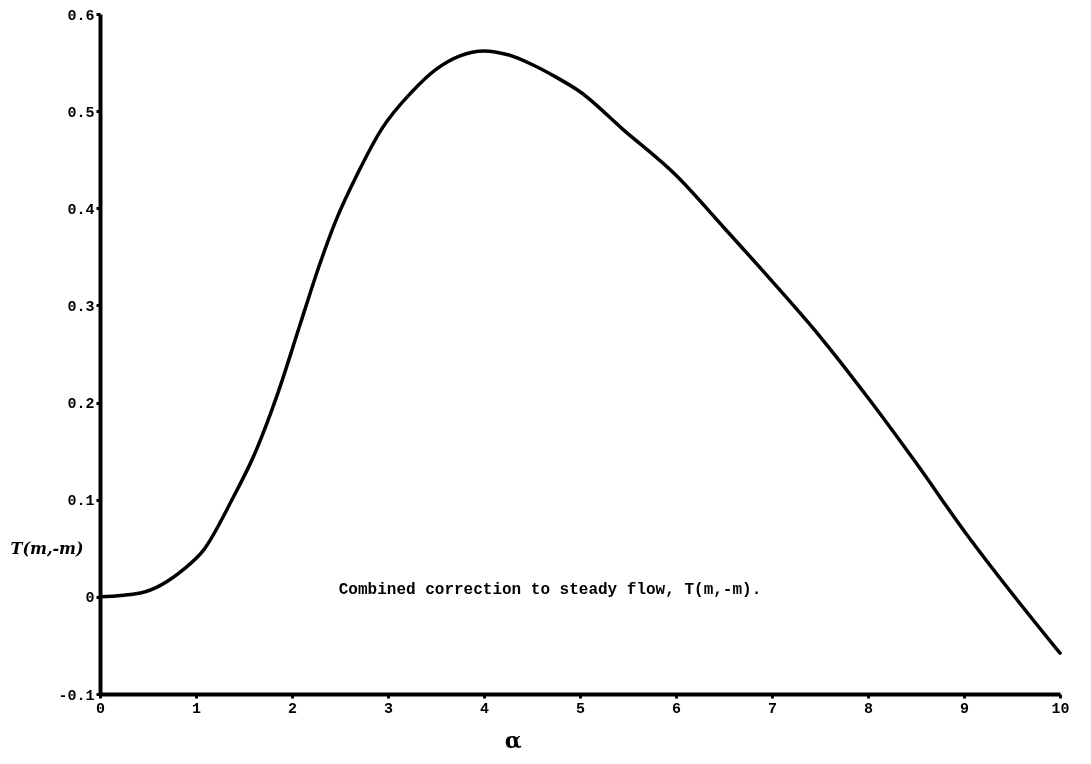 This screenshot has height=764, width=1091. What do you see at coordinates (100, 709) in the screenshot?
I see `x-tick-label: 0` at bounding box center [100, 709].